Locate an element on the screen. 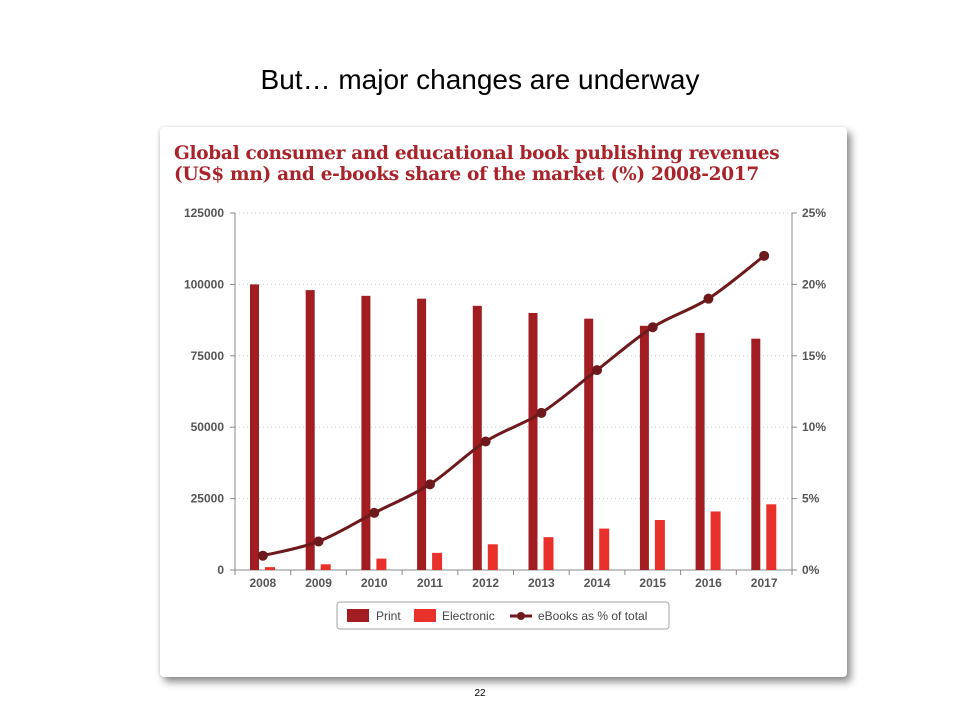 The width and height of the screenshot is (960, 720). ebooks-share-point-2008 is located at coordinates (262, 555).